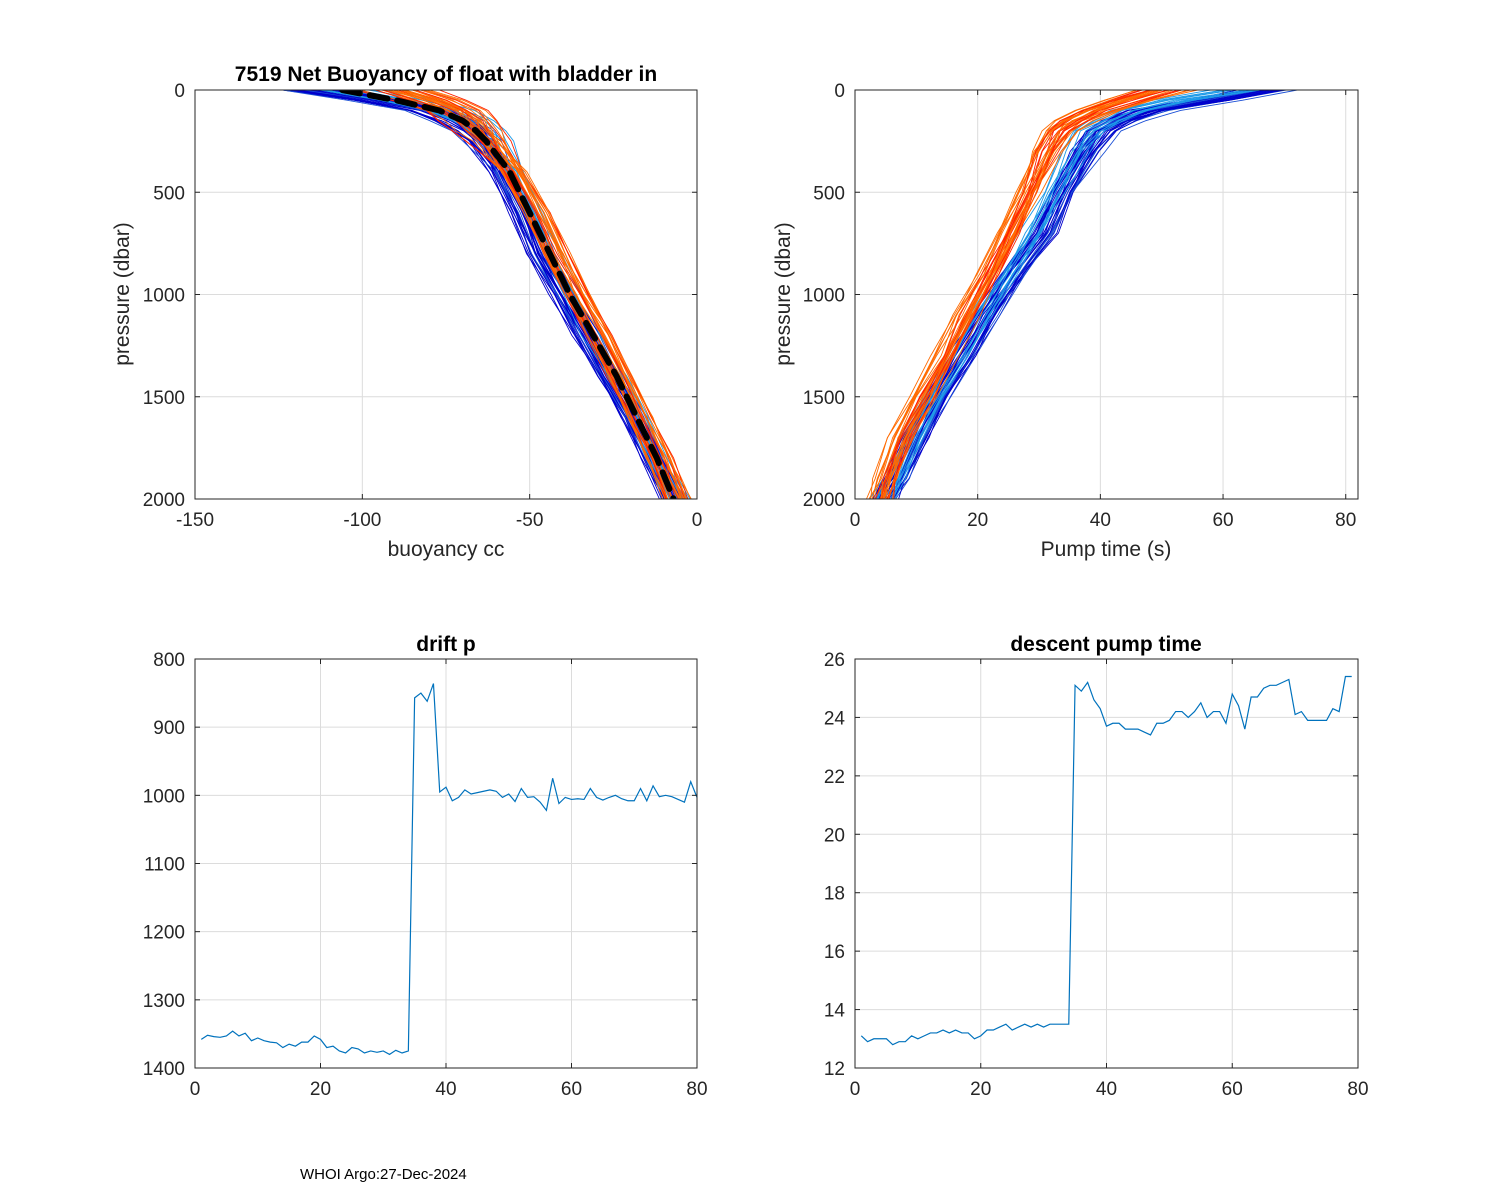 This screenshot has width=1500, height=1200. I want to click on buoyancy-chart-xlabel: buoyancy cc, so click(446, 549).